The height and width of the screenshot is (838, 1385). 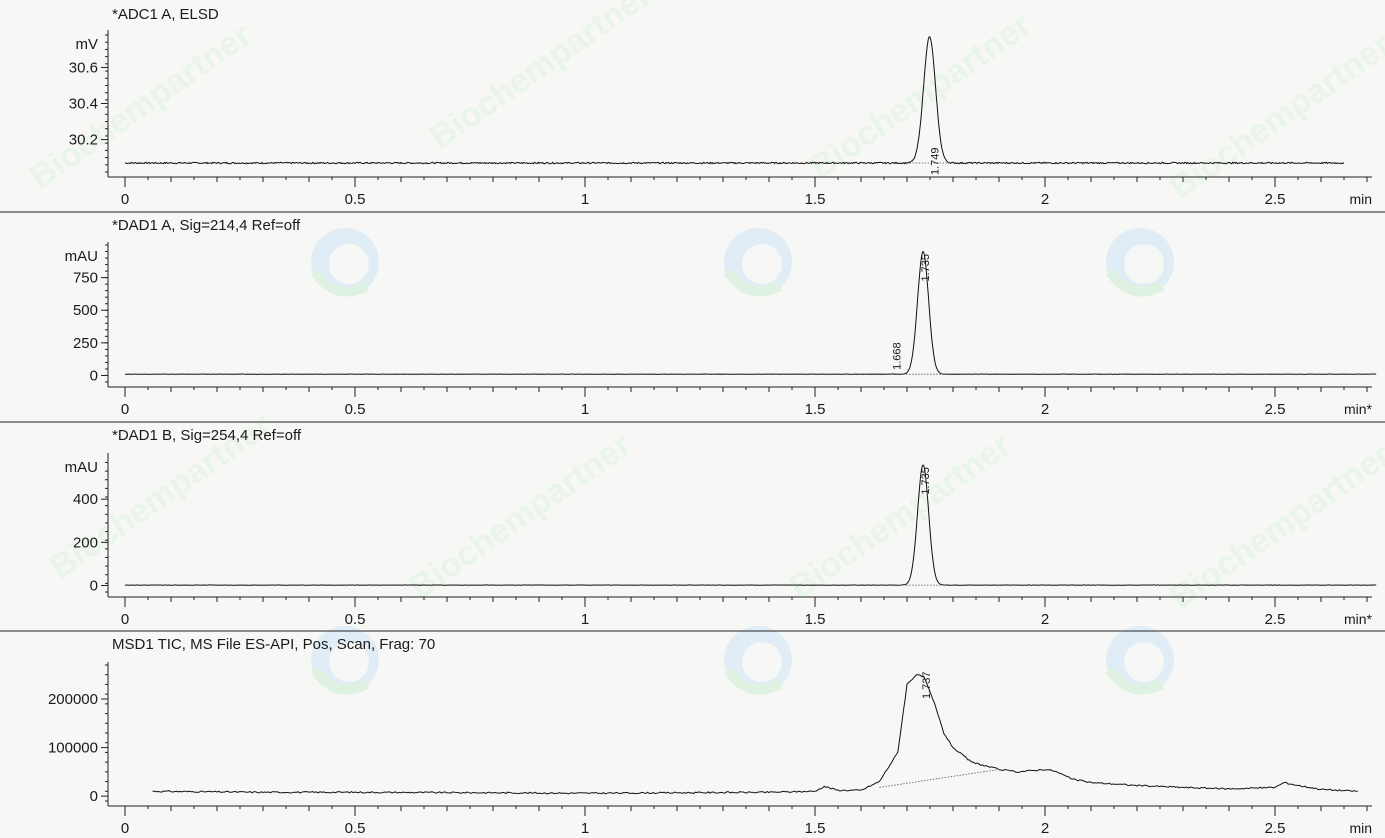 I want to click on peak-retention-label: 1.668, so click(x=897, y=356).